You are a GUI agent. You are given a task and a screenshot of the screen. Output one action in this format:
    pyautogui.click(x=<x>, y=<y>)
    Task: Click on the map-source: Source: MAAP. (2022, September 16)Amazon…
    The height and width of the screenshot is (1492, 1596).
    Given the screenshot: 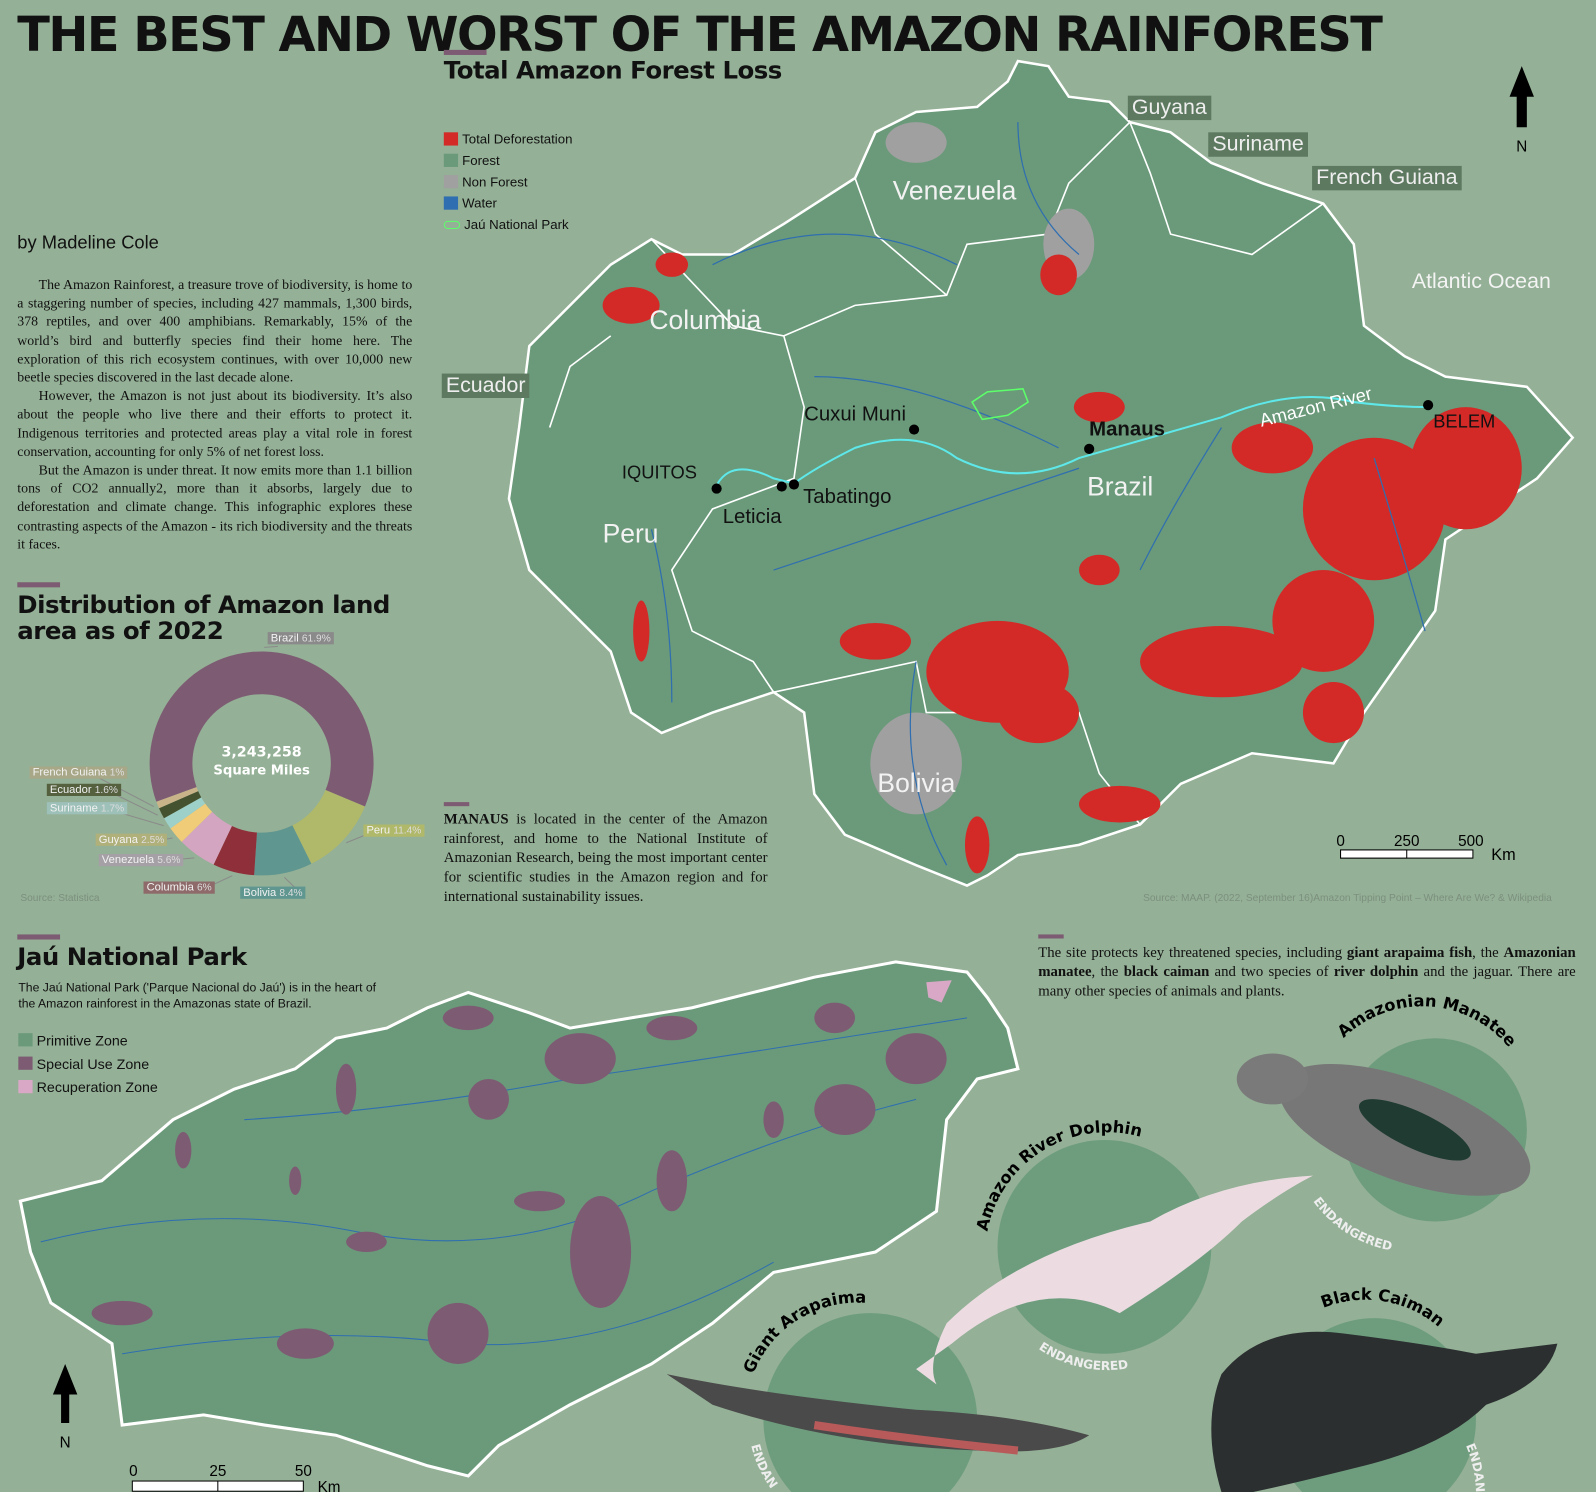 What is the action you would take?
    pyautogui.click(x=1347, y=898)
    